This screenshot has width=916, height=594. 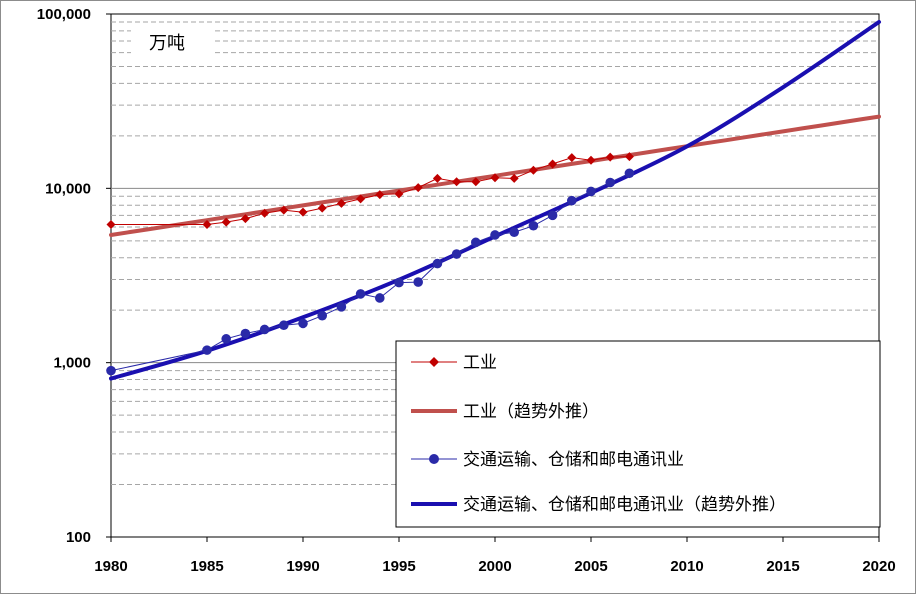 What do you see at coordinates (302, 566) in the screenshot?
I see `x-tick-label: 1990` at bounding box center [302, 566].